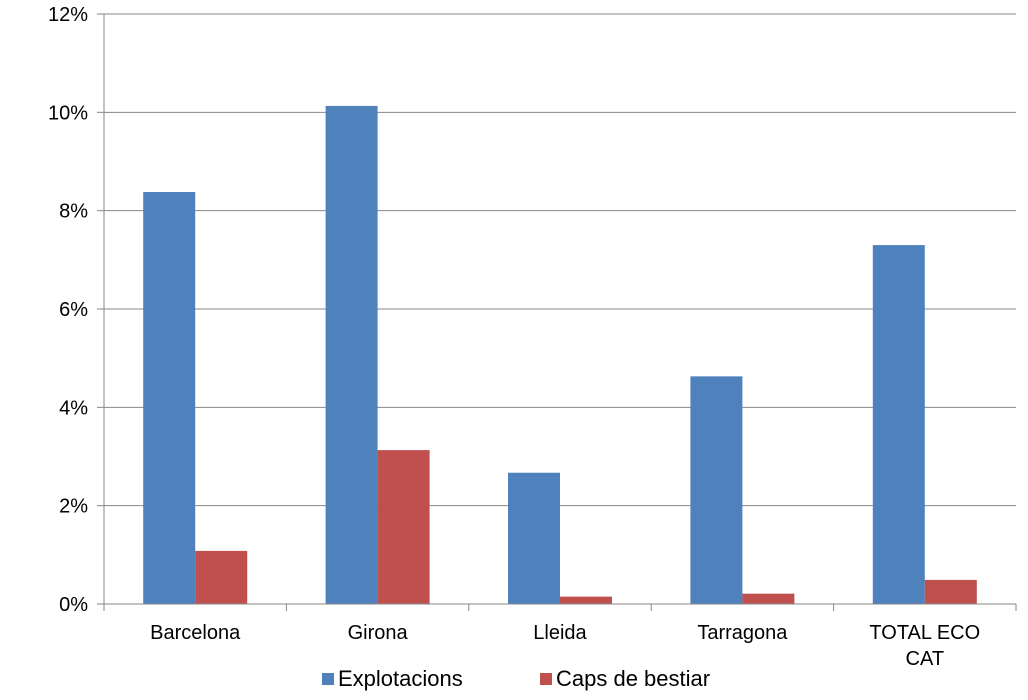  What do you see at coordinates (73, 408) in the screenshot?
I see `y-tick-label: 4%` at bounding box center [73, 408].